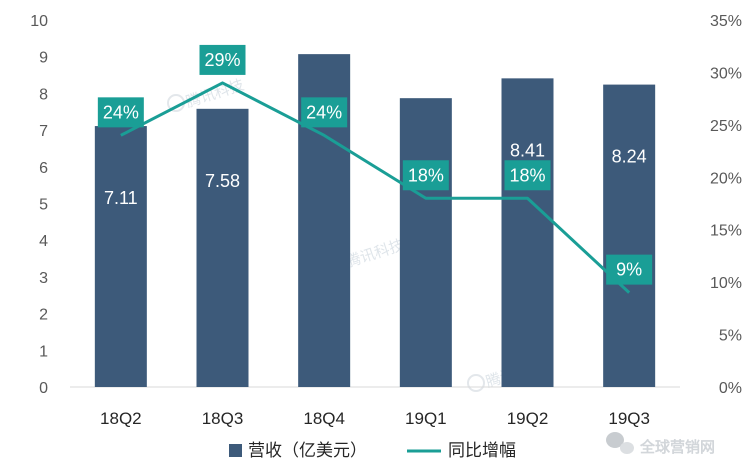  I want to click on x-axis-label: 19Q2, so click(528, 418).